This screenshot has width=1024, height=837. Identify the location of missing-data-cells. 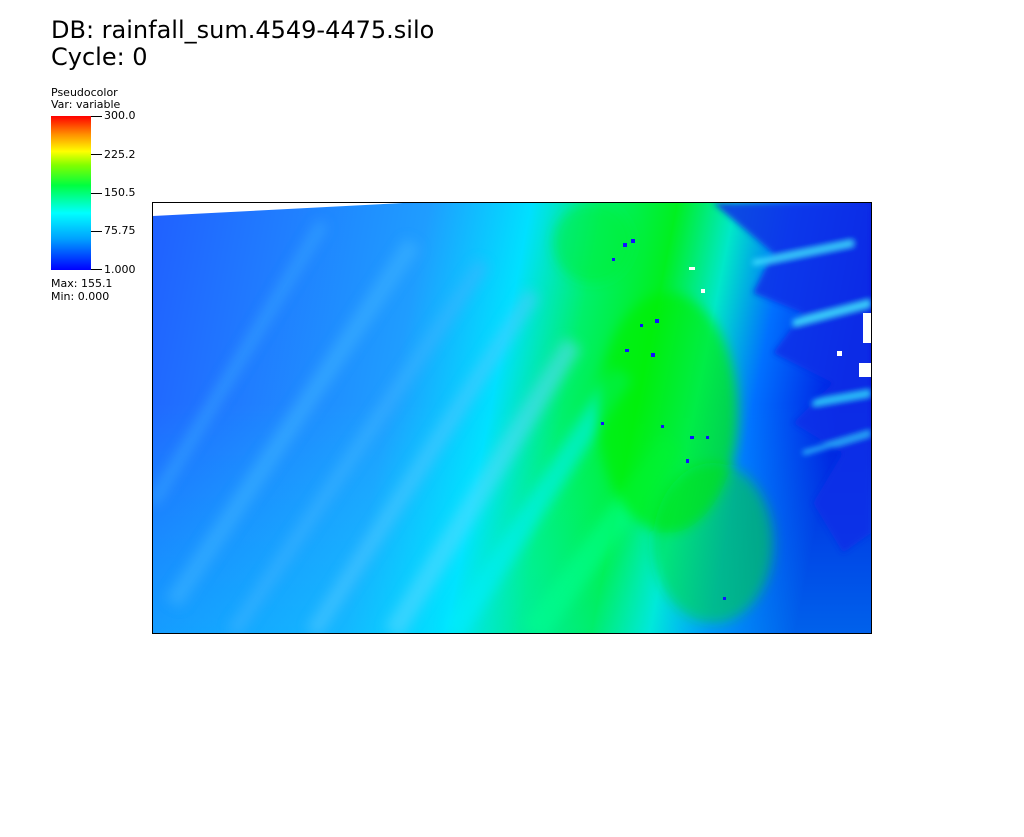
(780, 322).